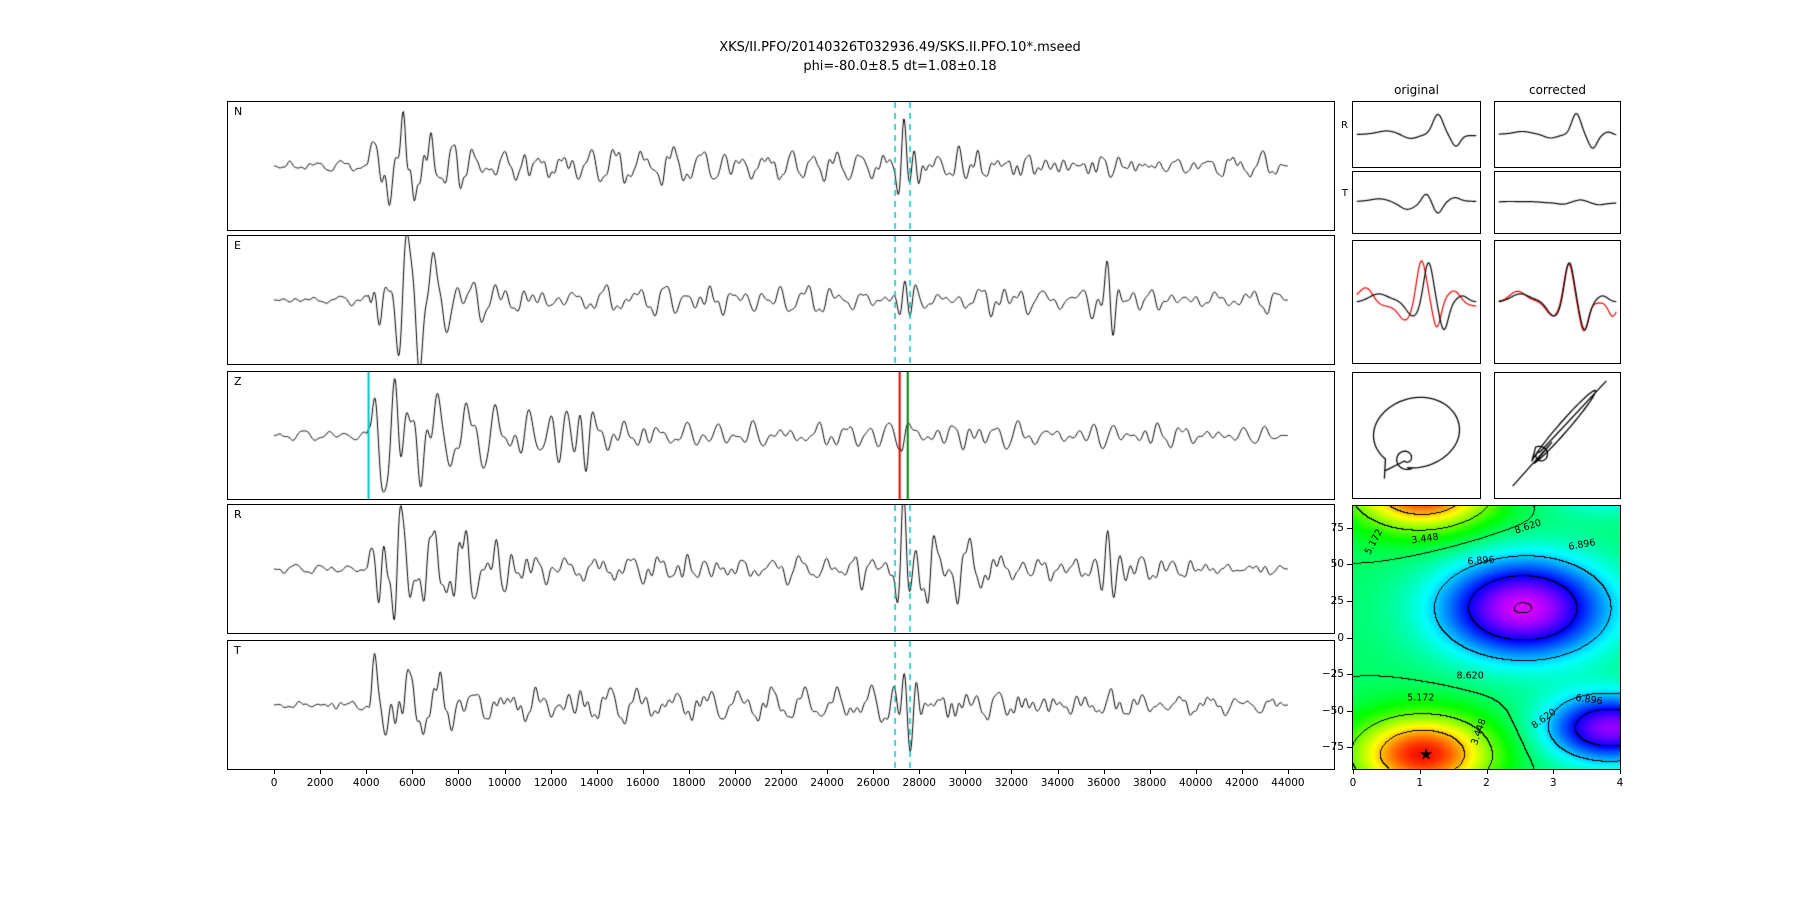 This screenshot has height=900, width=1800. Describe the element at coordinates (1486, 783) in the screenshot. I see `energy-x-tick-label: 2` at that location.